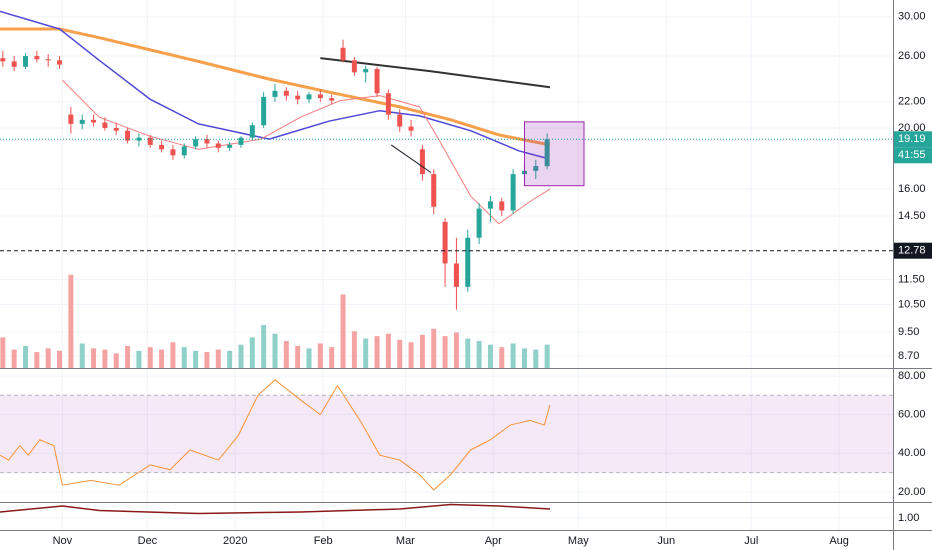 The image size is (932, 550). I want to click on x-tick-label: Apr, so click(493, 541).